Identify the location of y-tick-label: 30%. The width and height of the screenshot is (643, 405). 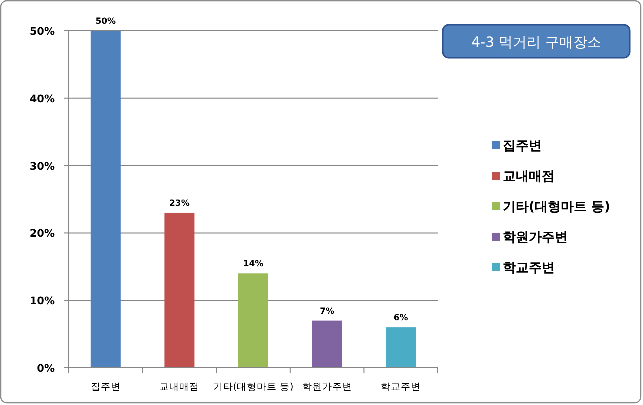
(43, 166).